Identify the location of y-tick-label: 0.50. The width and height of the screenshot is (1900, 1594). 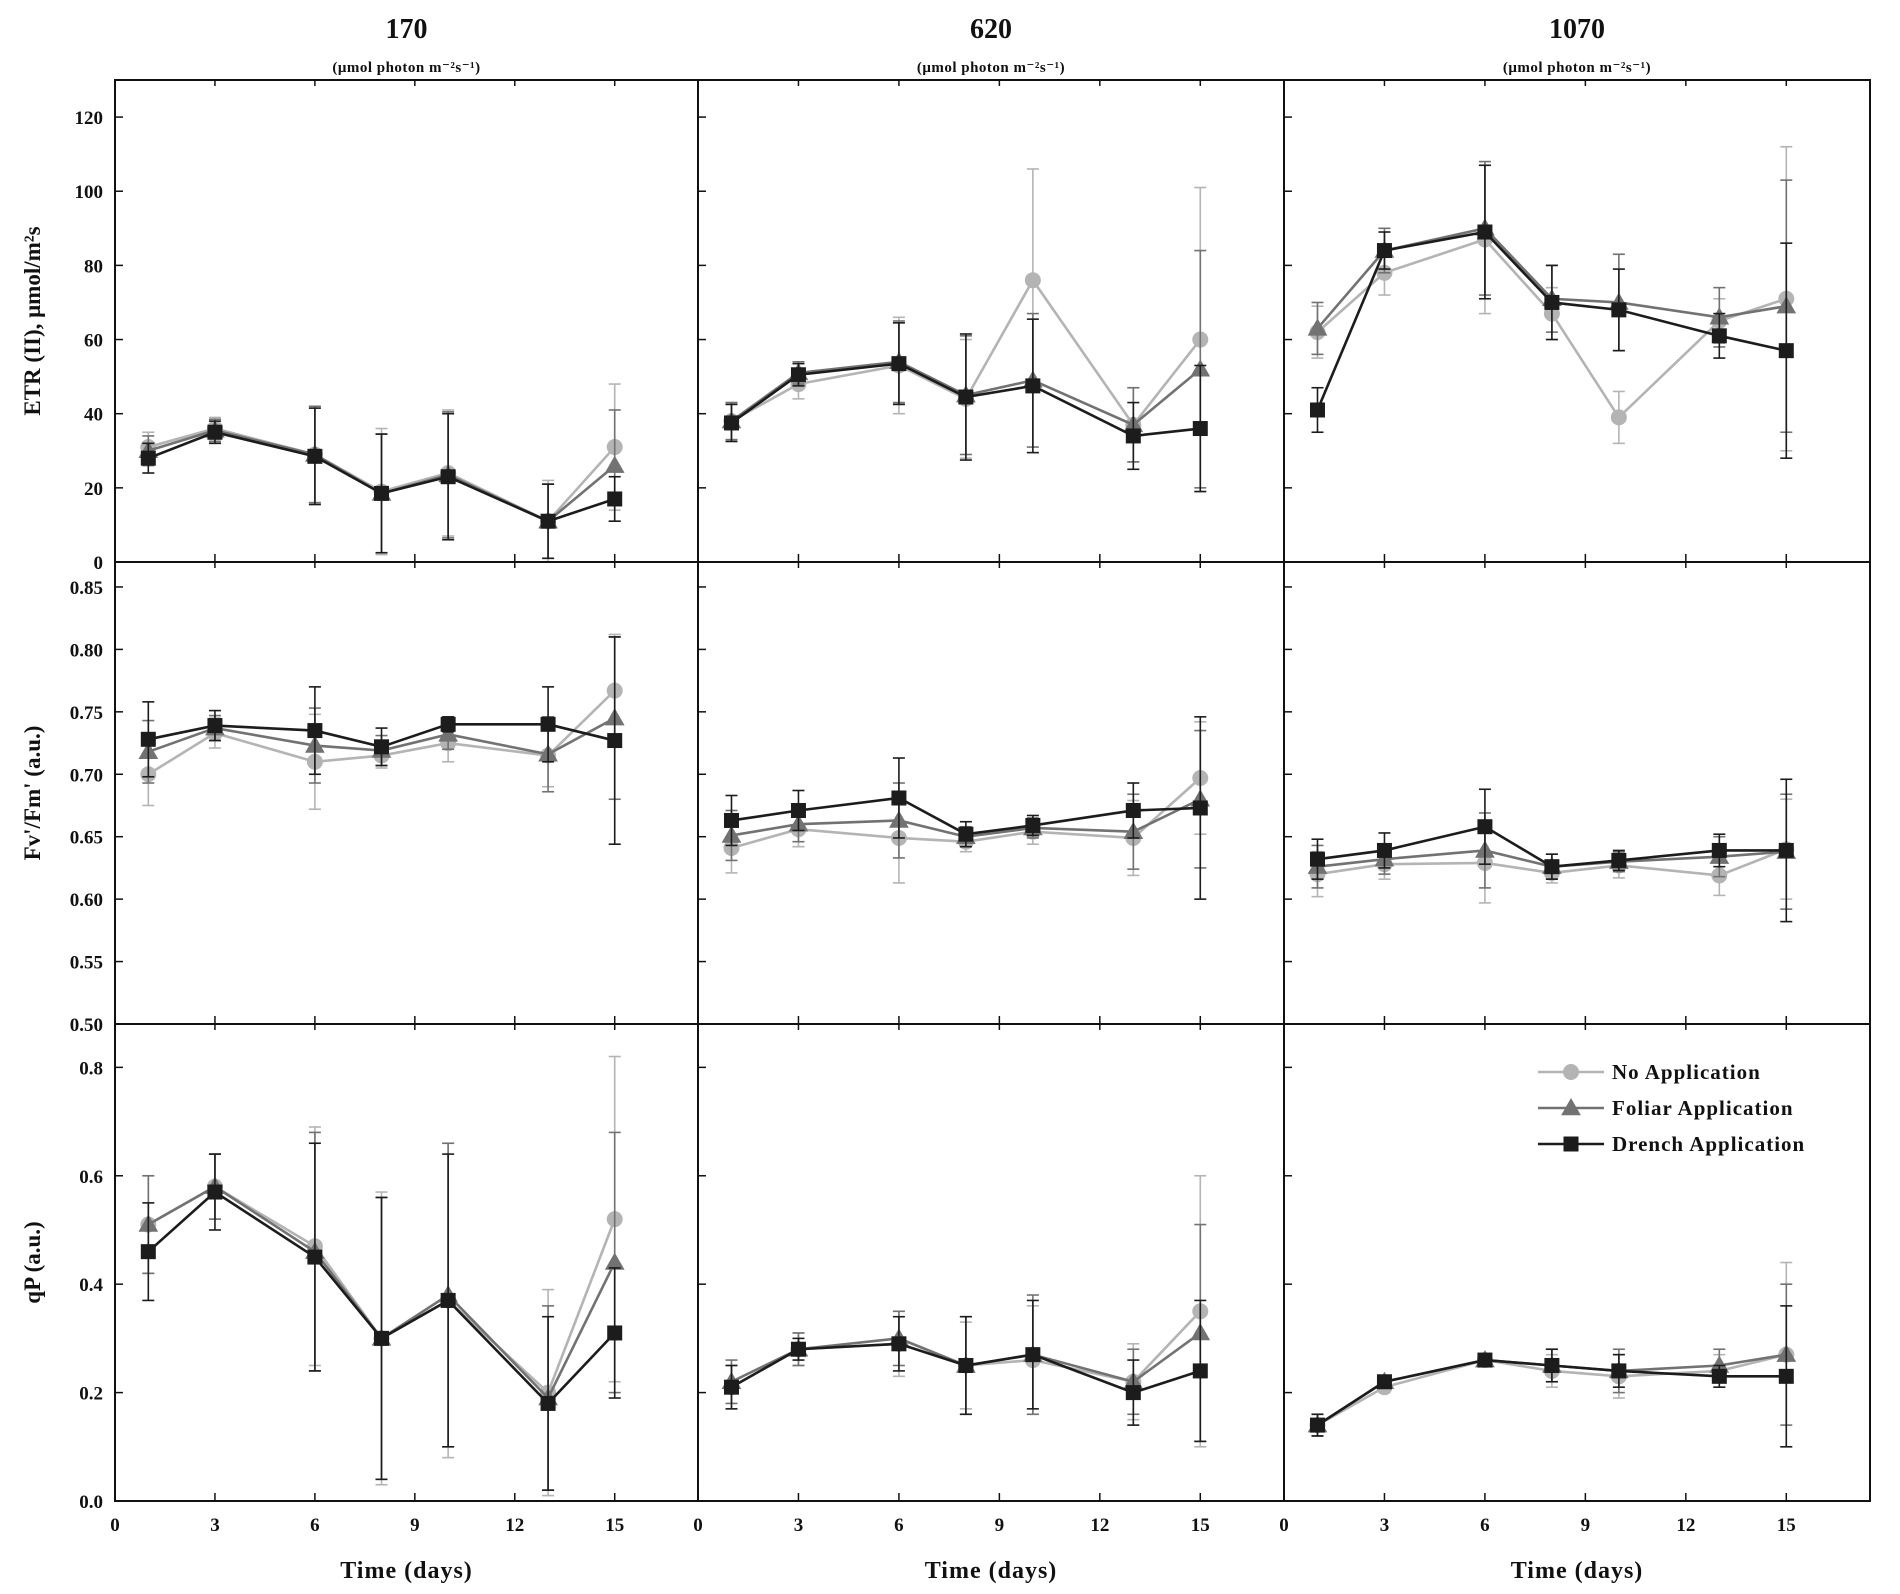
(86, 1025).